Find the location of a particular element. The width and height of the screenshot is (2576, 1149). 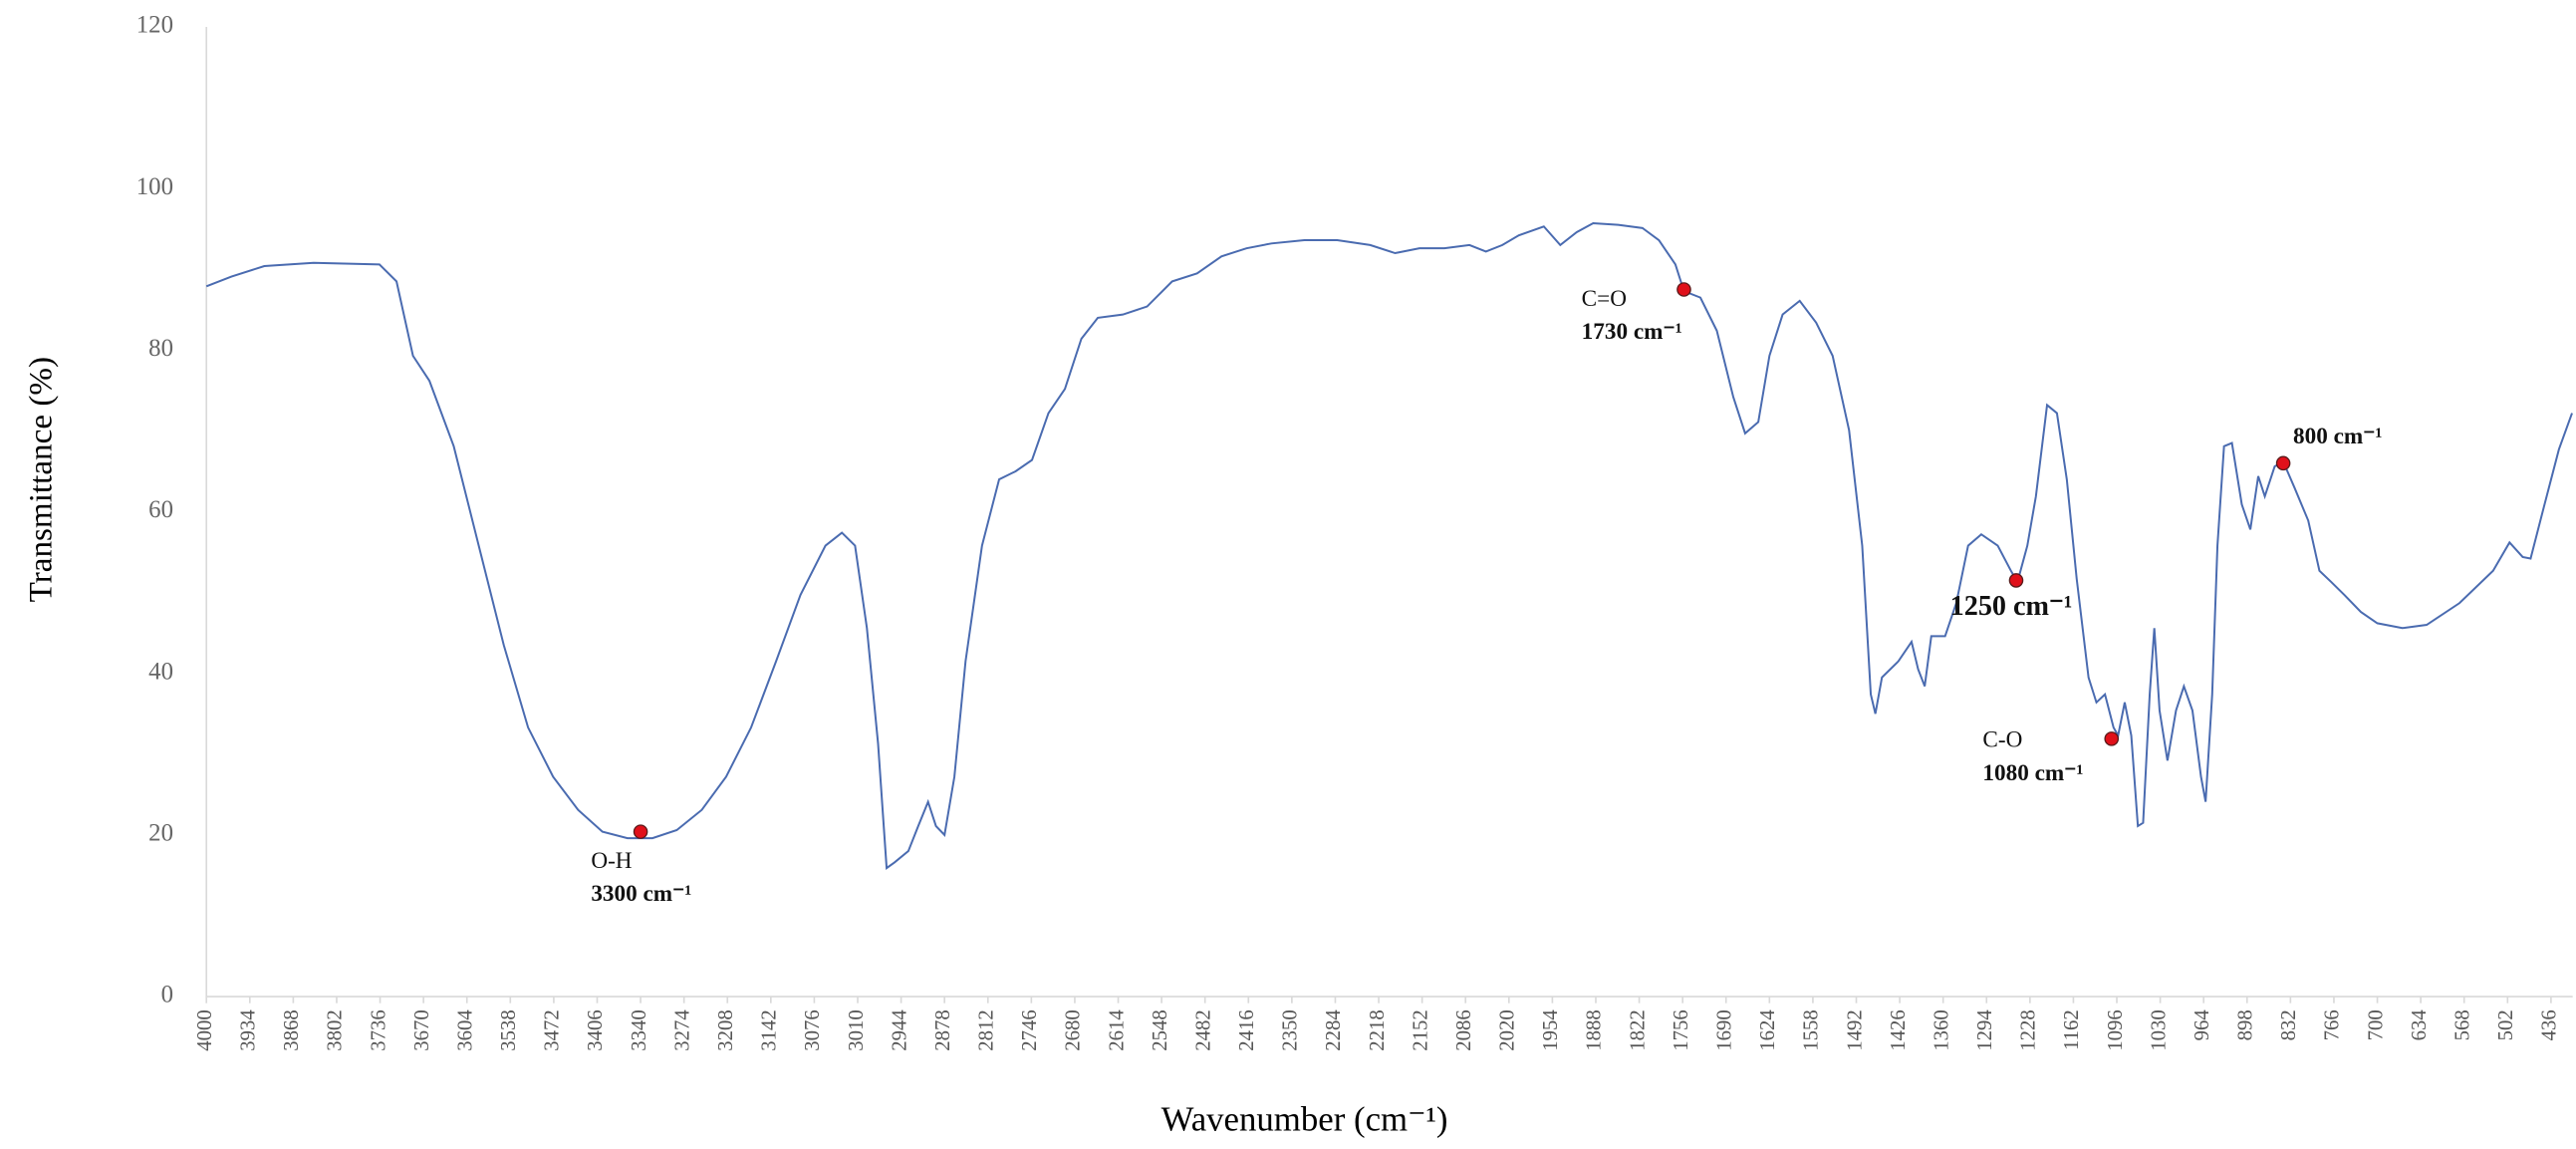

x-tick-label: 2812 is located at coordinates (987, 1030).